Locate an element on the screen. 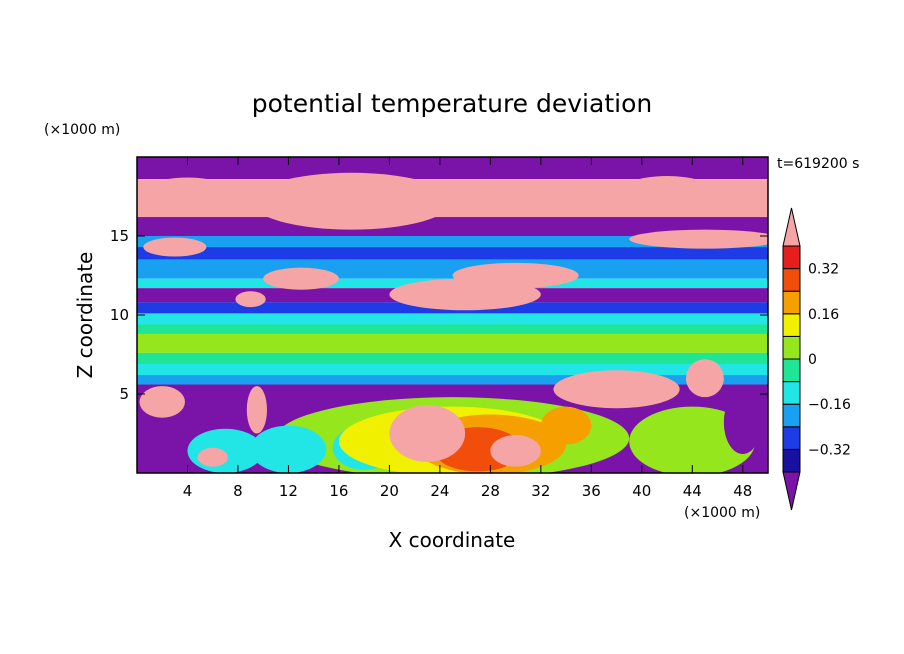 The height and width of the screenshot is (654, 904). x-tick-label: 44 is located at coordinates (692, 491).